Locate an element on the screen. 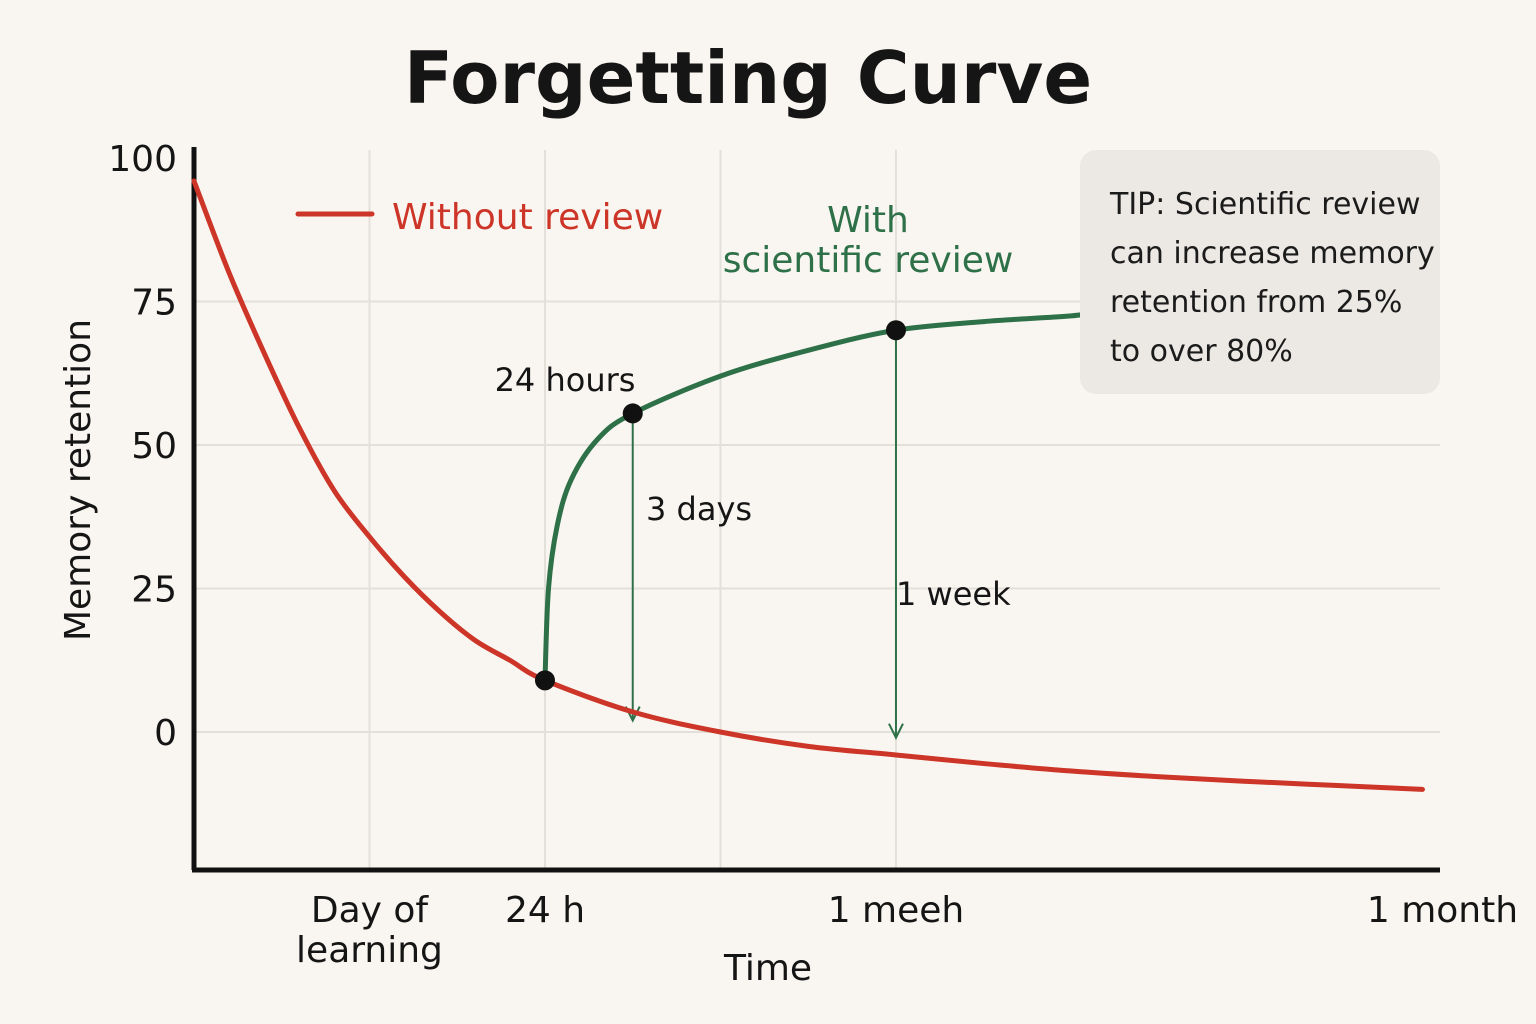  x-tick-label: 24 h is located at coordinates (545, 910).